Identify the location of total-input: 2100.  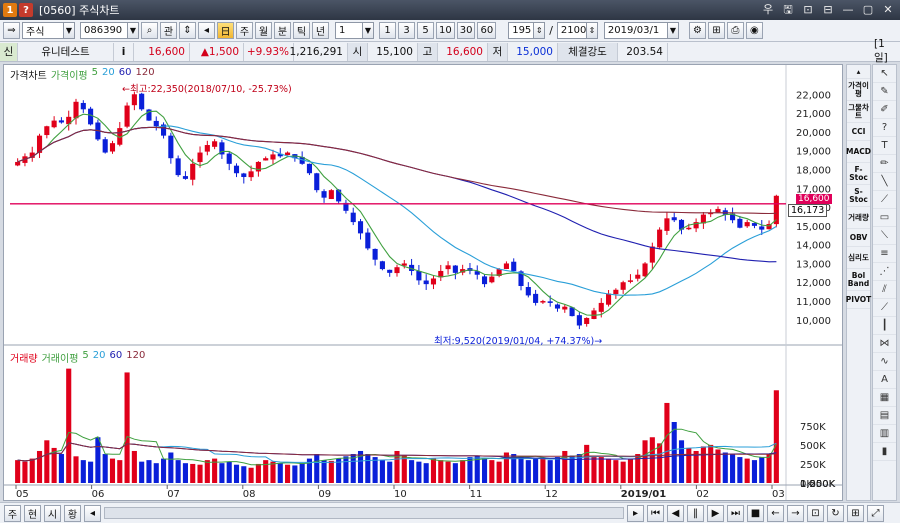
(571, 30).